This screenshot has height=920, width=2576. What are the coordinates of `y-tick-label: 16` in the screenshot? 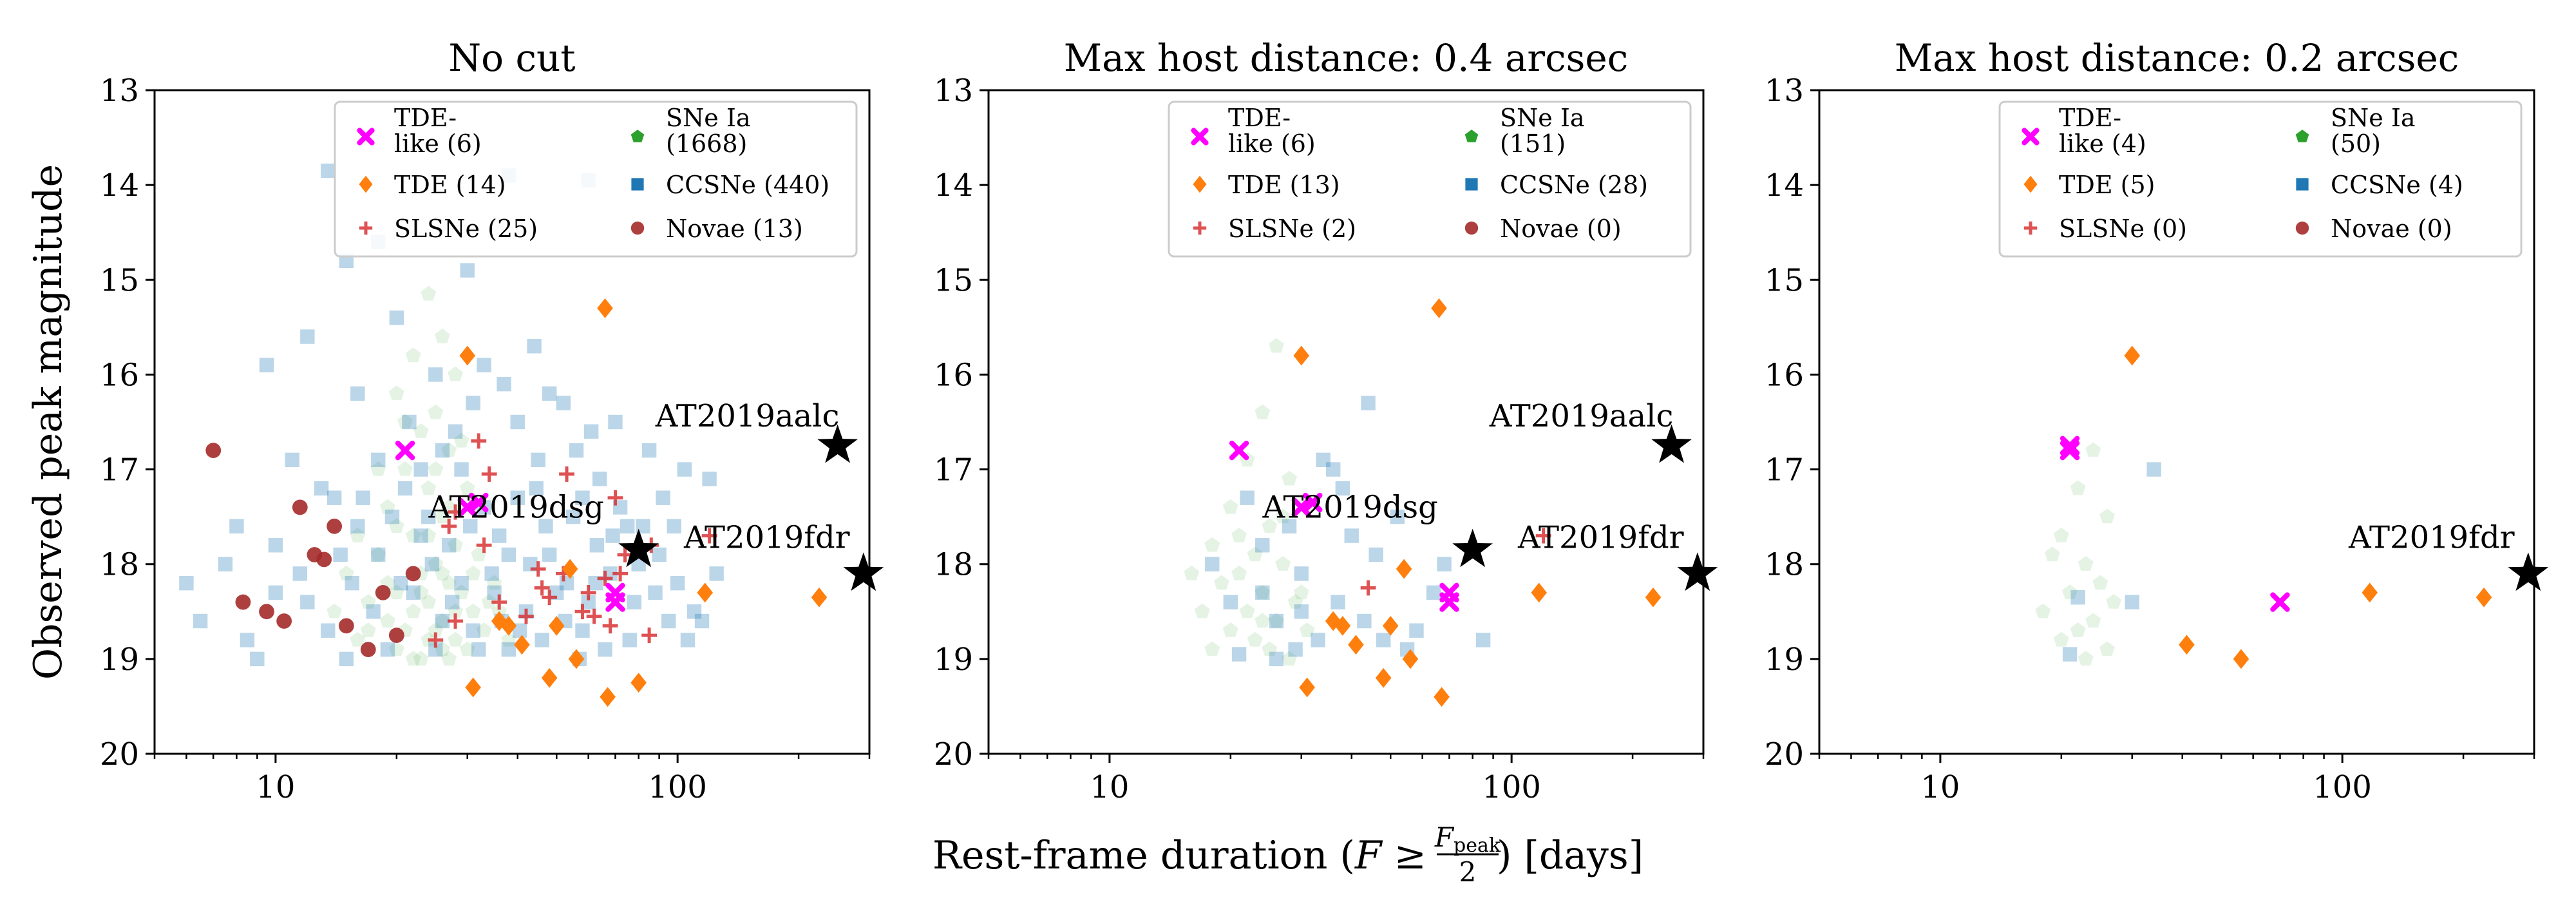 It's located at (953, 375).